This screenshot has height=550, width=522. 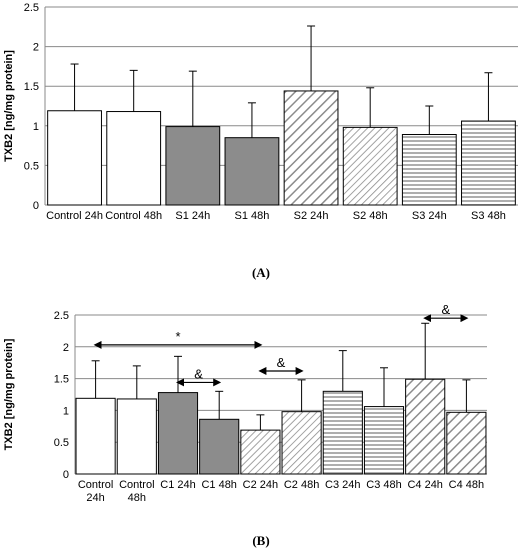 I want to click on chart2-y-tick-label: 2, so click(x=66, y=348).